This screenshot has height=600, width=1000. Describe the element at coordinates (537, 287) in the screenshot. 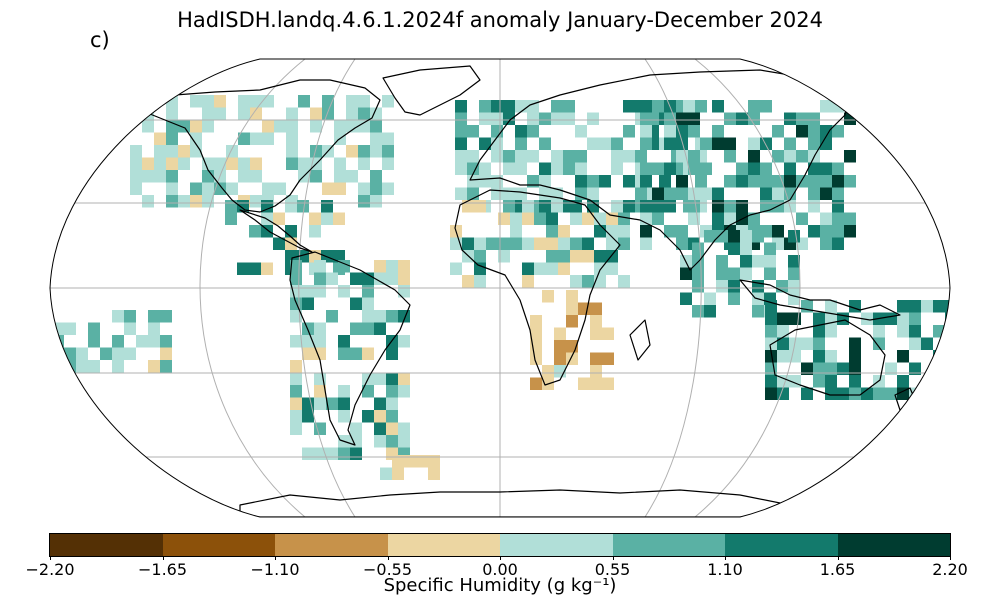

I see `africa-outline` at that location.